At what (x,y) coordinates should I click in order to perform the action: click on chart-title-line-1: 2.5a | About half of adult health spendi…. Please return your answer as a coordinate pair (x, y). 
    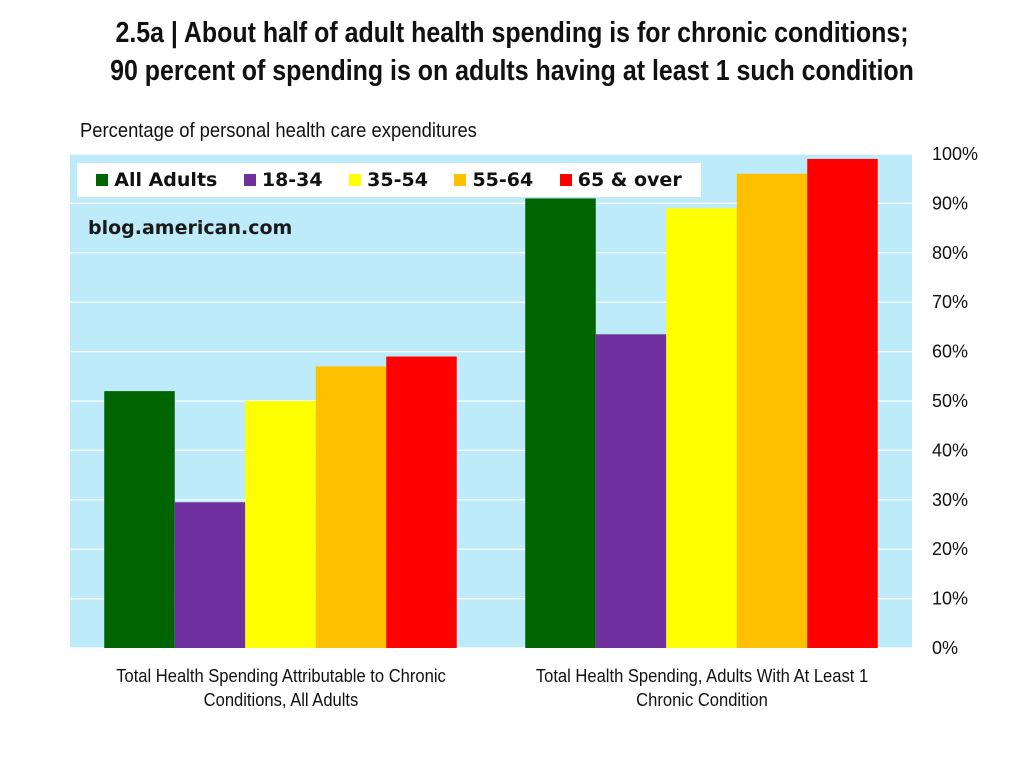
    Looking at the image, I should click on (512, 33).